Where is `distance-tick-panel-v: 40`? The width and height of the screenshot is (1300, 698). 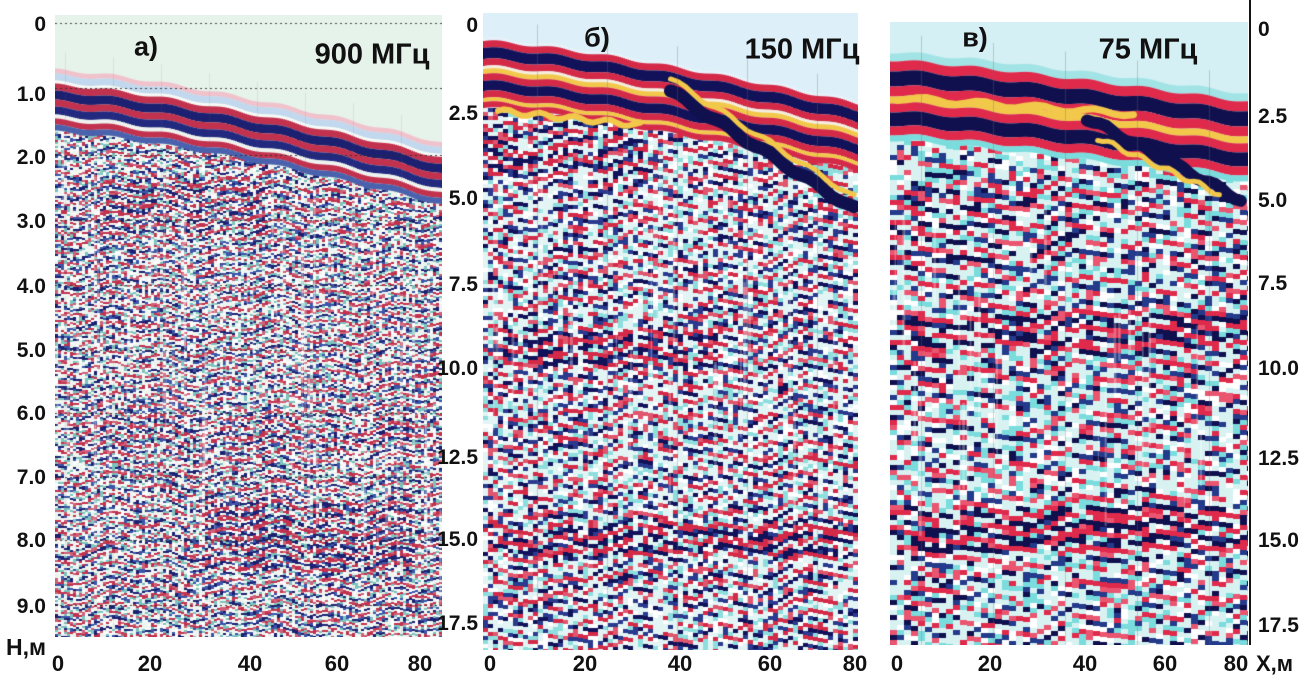
distance-tick-panel-v: 40 is located at coordinates (1085, 663).